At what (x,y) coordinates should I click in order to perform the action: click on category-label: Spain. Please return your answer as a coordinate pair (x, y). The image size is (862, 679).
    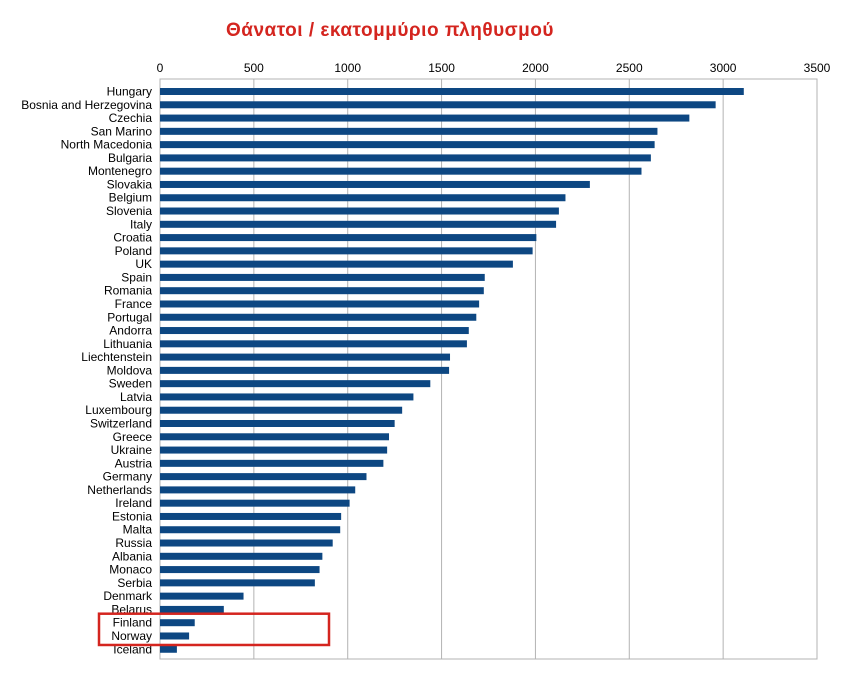
    Looking at the image, I should click on (136, 277).